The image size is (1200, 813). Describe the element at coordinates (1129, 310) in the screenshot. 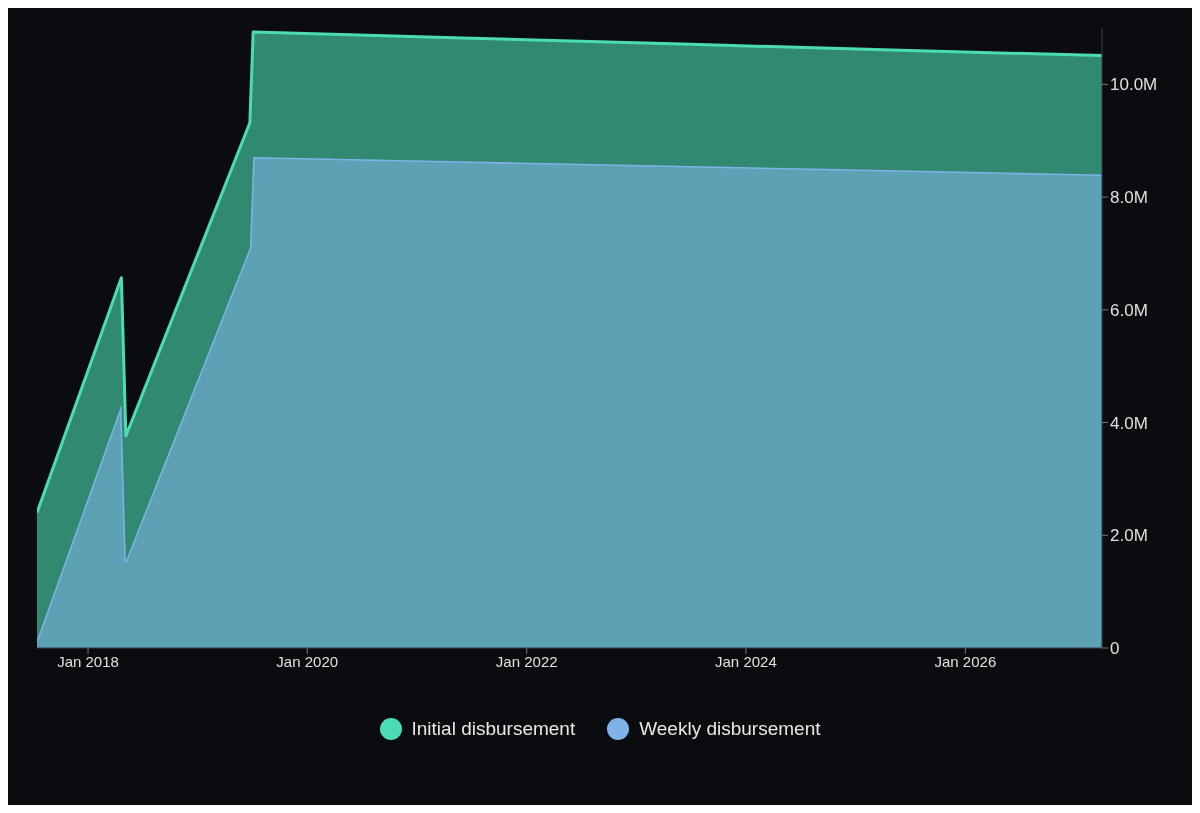

I see `y-tick-label: 6.0M` at that location.